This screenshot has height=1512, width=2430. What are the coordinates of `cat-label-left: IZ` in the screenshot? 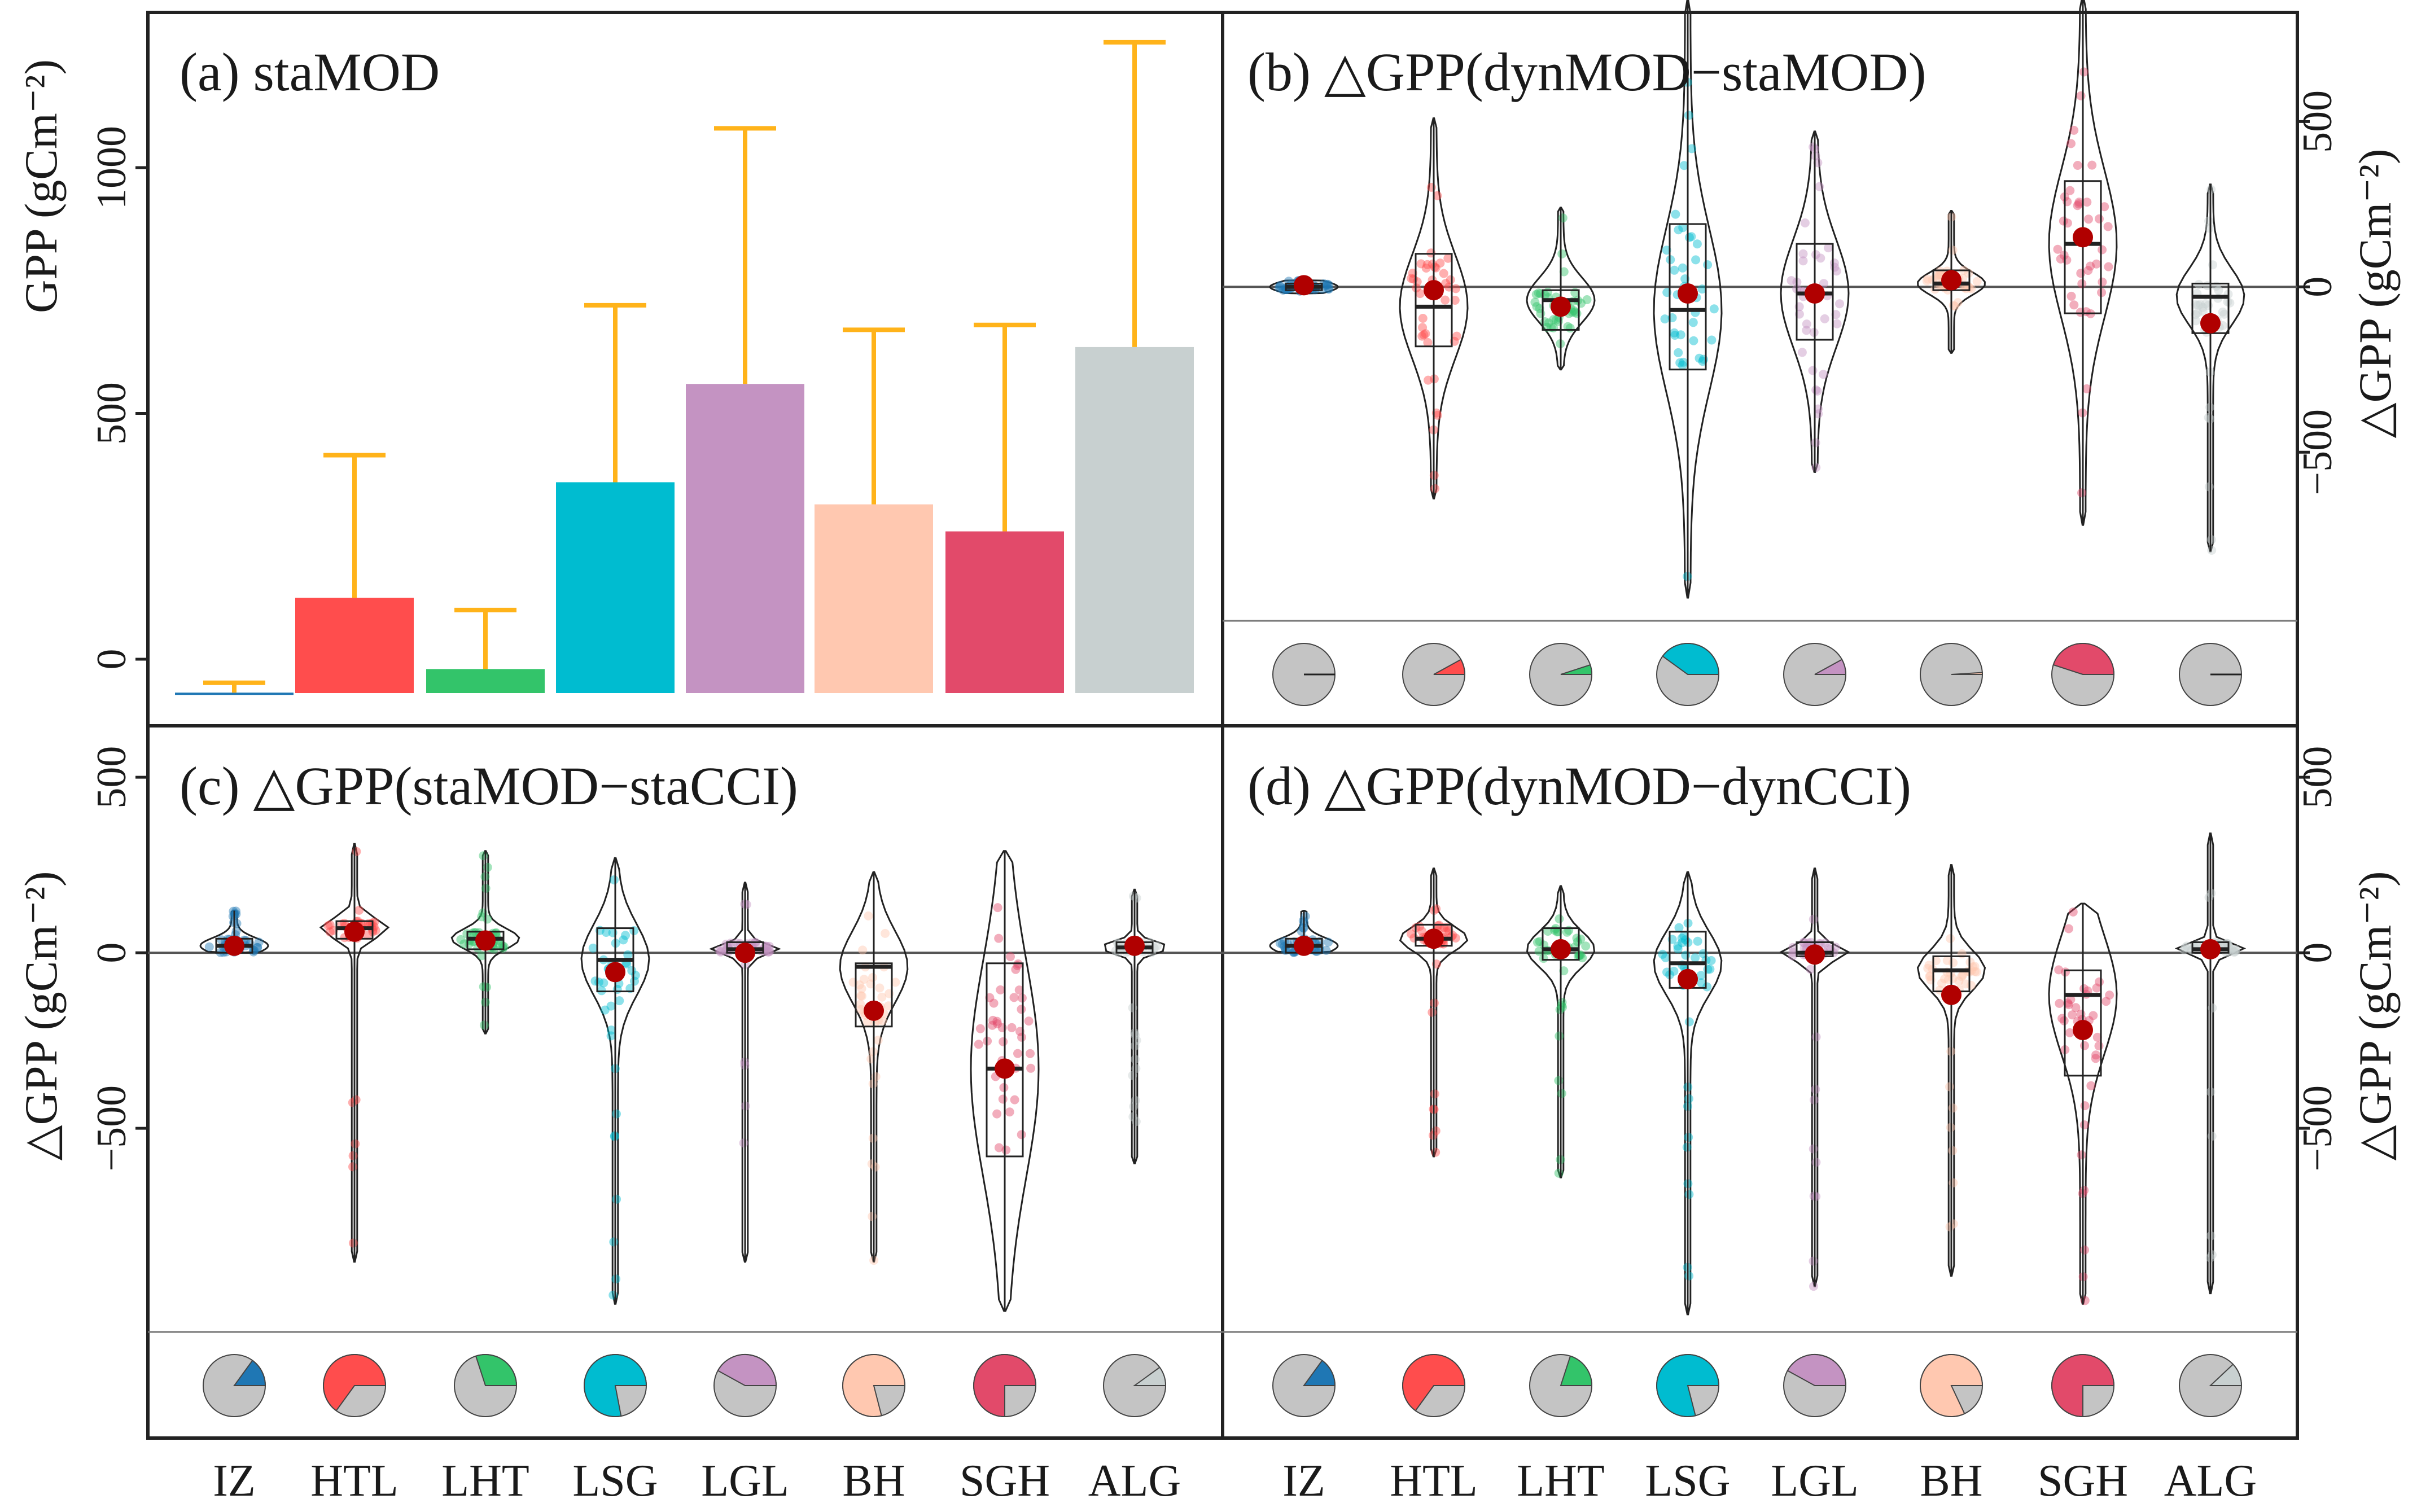 It's located at (235, 1481).